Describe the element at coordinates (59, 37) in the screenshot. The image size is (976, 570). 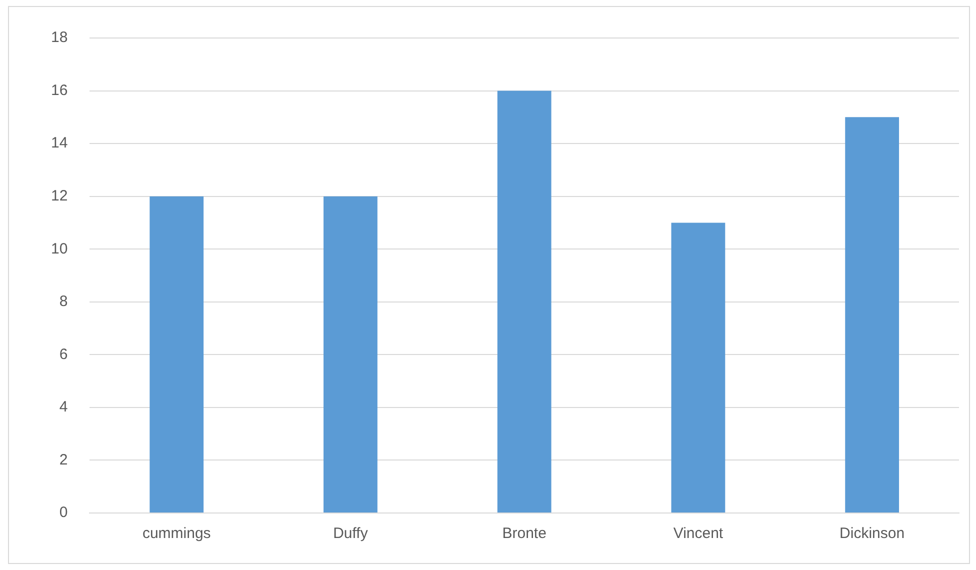
I see `y-tick-label: 18` at that location.